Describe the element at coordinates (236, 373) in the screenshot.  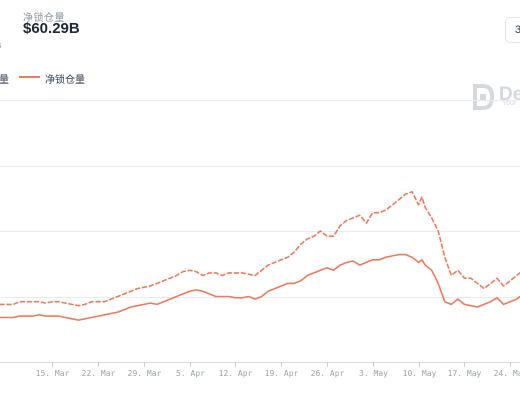
I see `x-tick-label: 12. Apr` at that location.